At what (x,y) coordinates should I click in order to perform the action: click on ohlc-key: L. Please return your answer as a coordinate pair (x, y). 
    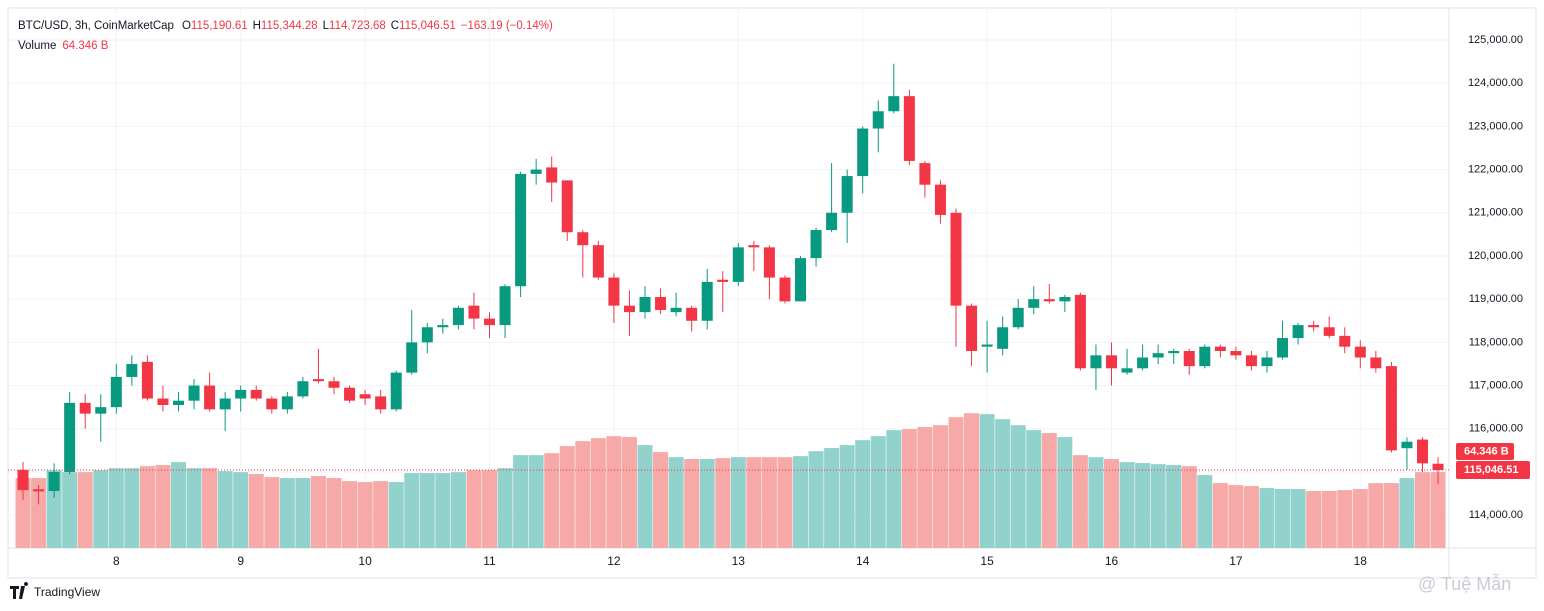
    Looking at the image, I should click on (326, 26).